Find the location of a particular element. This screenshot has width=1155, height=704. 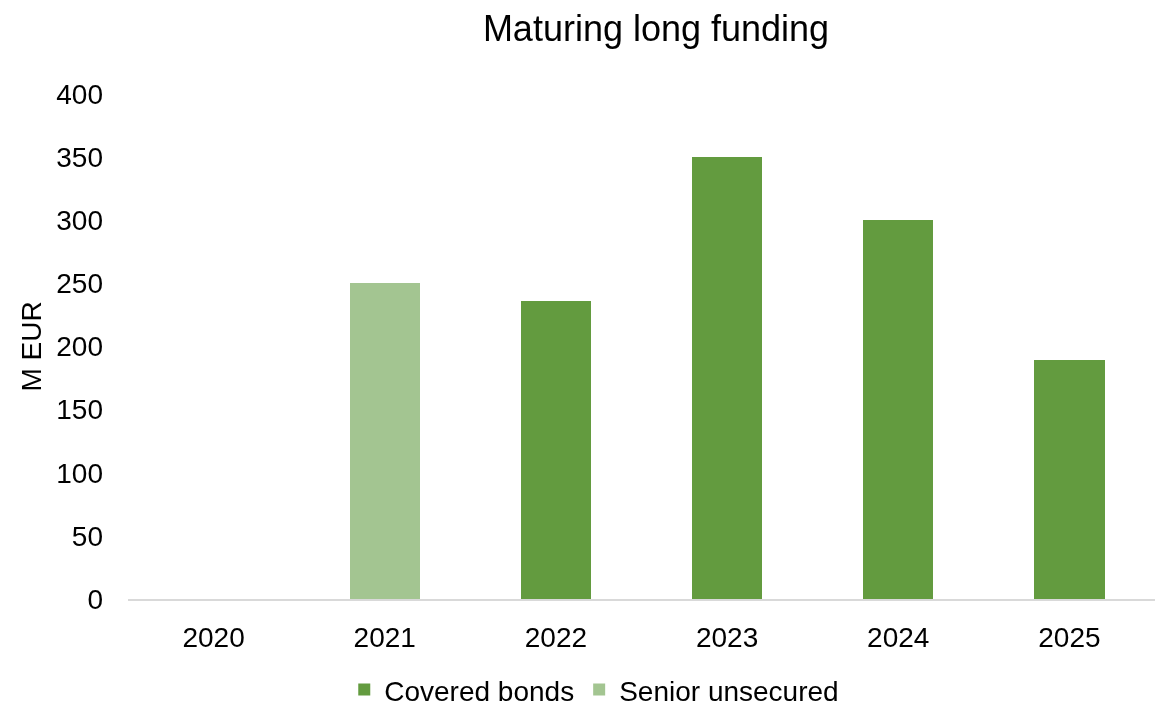

x-tick-label: 2024 is located at coordinates (898, 637).